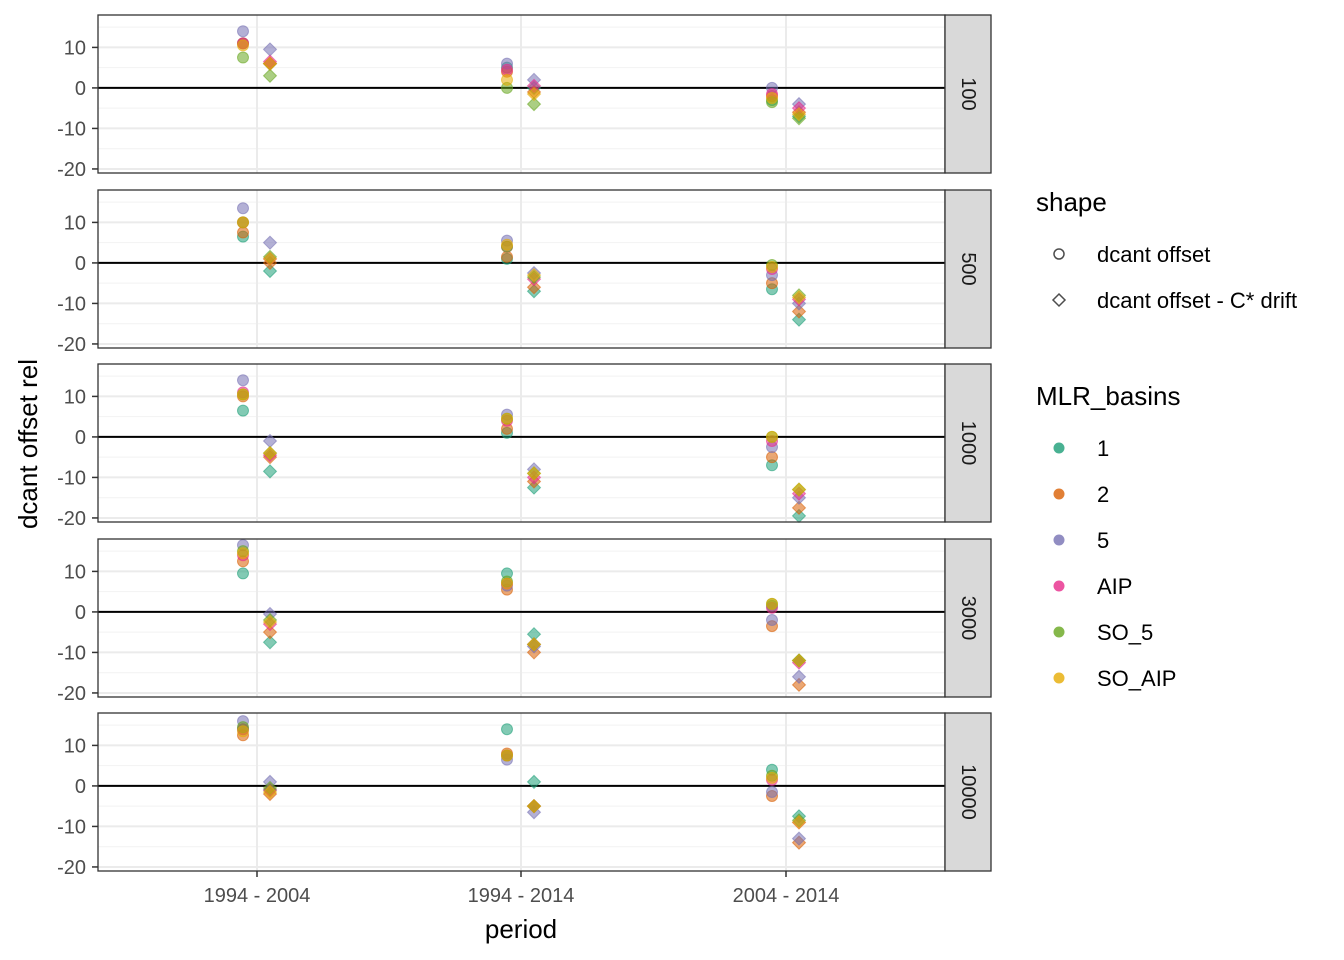 This screenshot has width=1344, height=960. What do you see at coordinates (1197, 300) in the screenshot?
I see `shape-legend-label: dcant offset - C* drift` at bounding box center [1197, 300].